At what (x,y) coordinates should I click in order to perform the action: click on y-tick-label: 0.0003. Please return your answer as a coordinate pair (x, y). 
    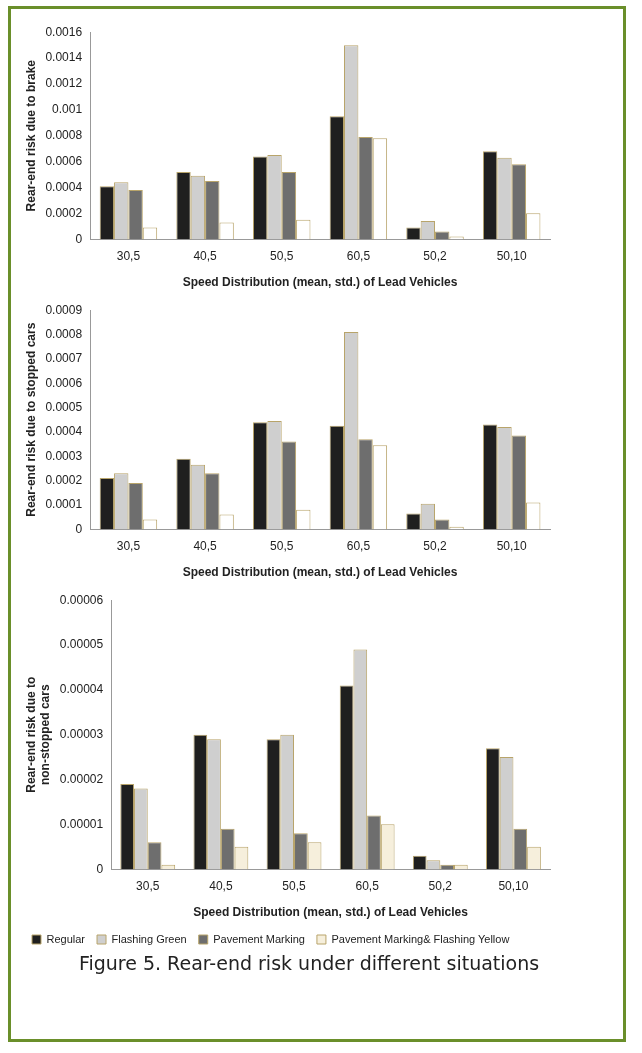
    Looking at the image, I should click on (64, 455).